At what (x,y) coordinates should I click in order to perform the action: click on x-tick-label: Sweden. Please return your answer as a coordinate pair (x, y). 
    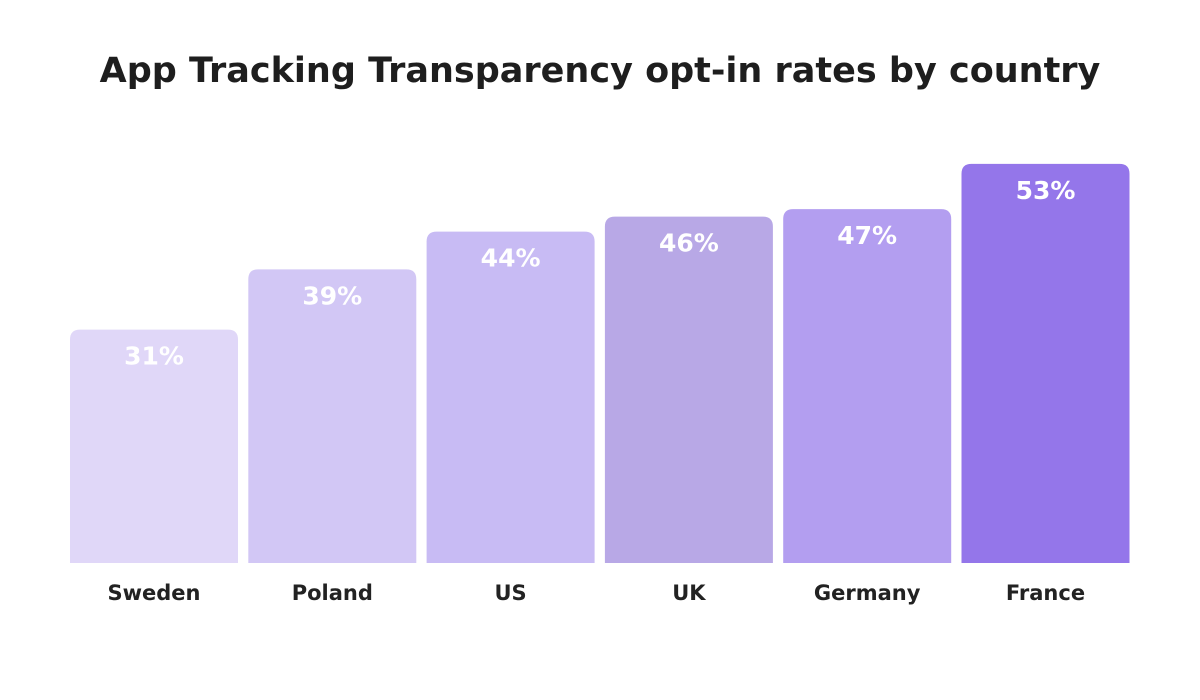
    Looking at the image, I should click on (154, 593).